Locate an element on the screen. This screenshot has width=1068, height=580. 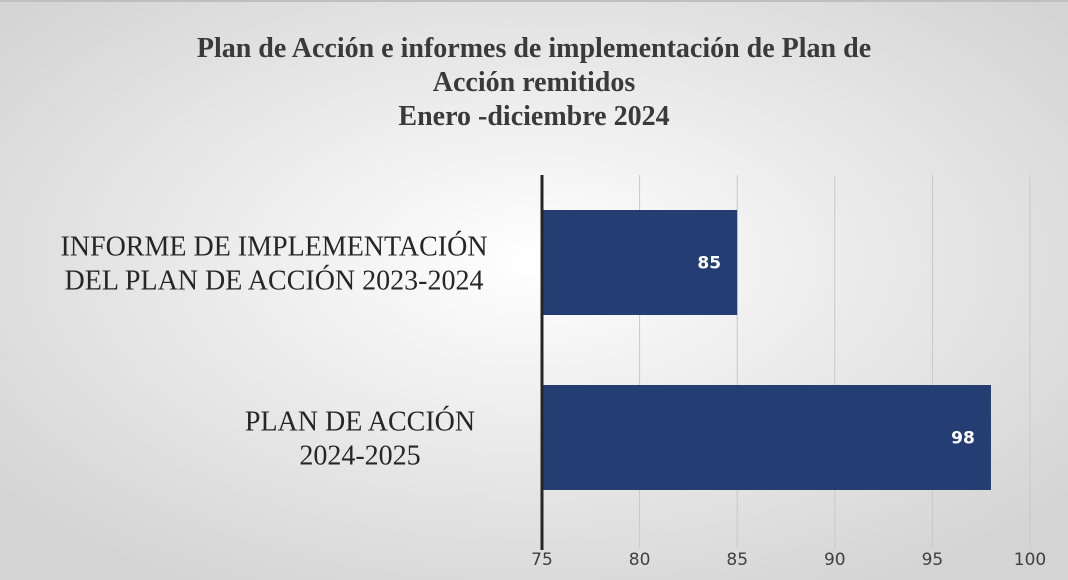
x-tick-label: 80 is located at coordinates (640, 560).